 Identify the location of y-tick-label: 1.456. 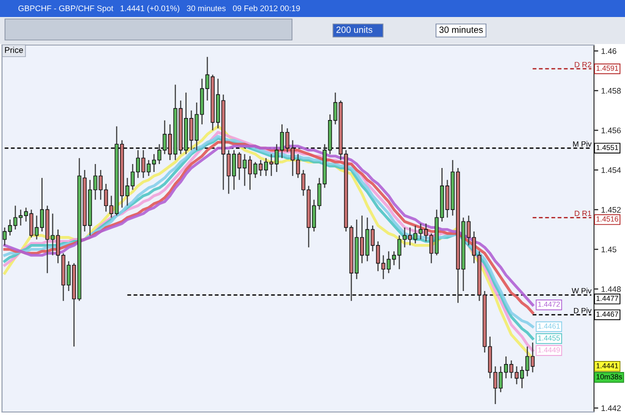
(611, 131).